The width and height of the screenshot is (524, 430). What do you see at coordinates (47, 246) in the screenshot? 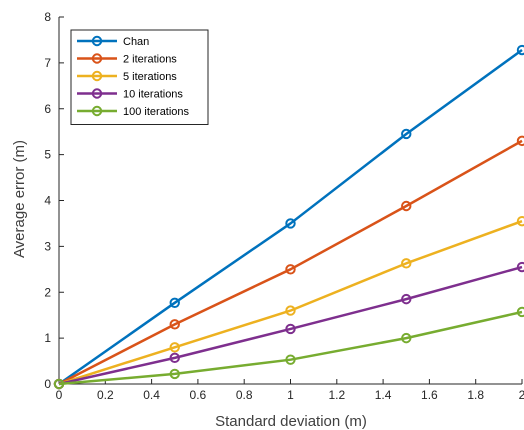
I see `y-tick-label: 3` at bounding box center [47, 246].